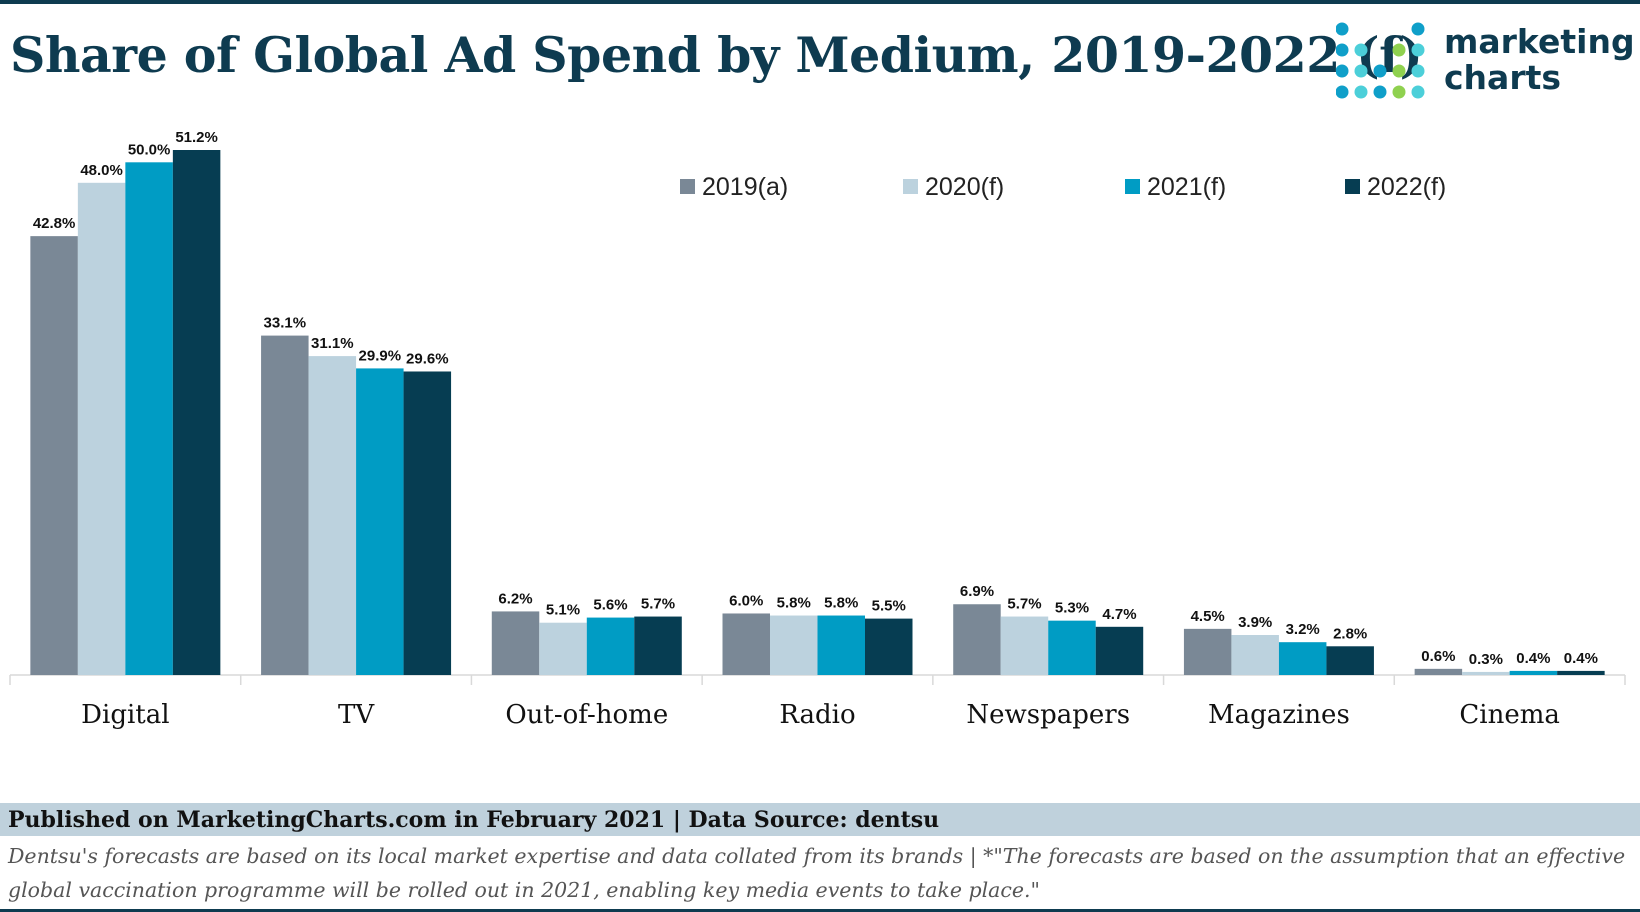 The height and width of the screenshot is (912, 1640). Describe the element at coordinates (196, 137) in the screenshot. I see `data-label-digital-2022-f: 51.2%` at that location.